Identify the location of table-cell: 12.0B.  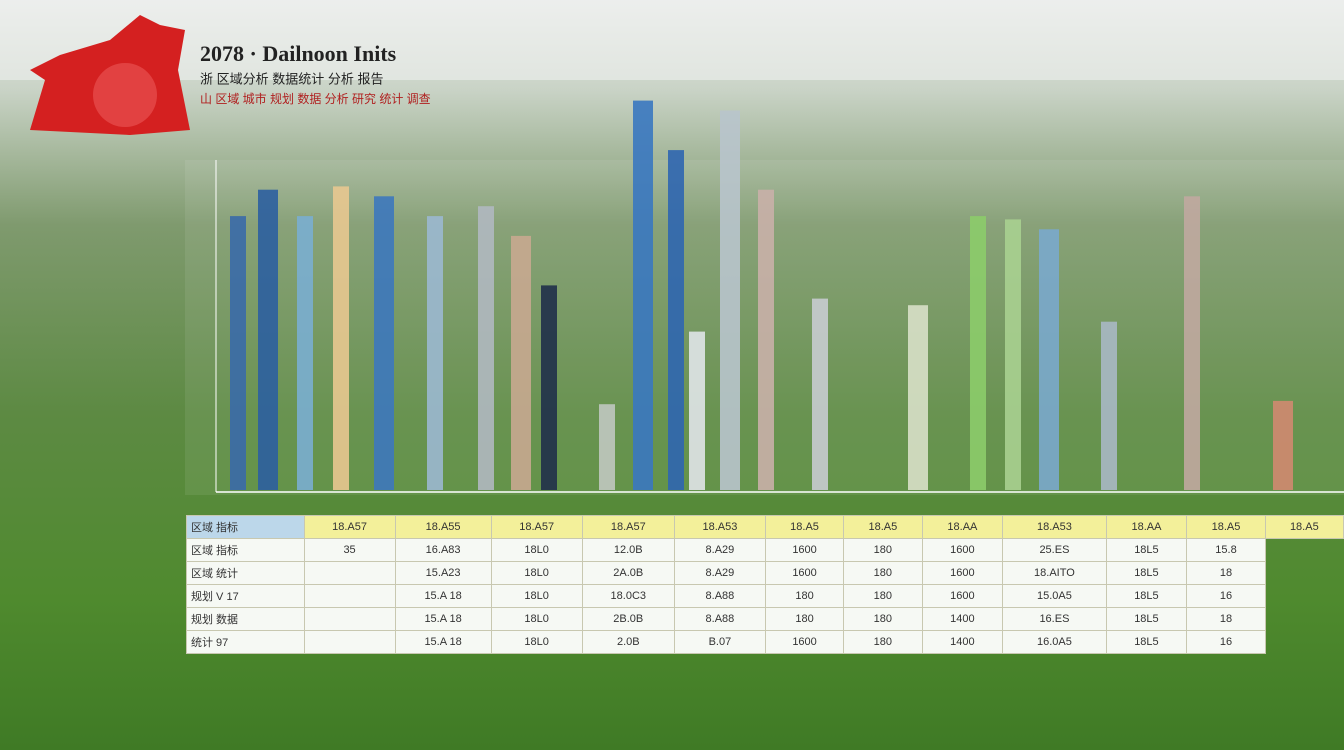
(628, 550).